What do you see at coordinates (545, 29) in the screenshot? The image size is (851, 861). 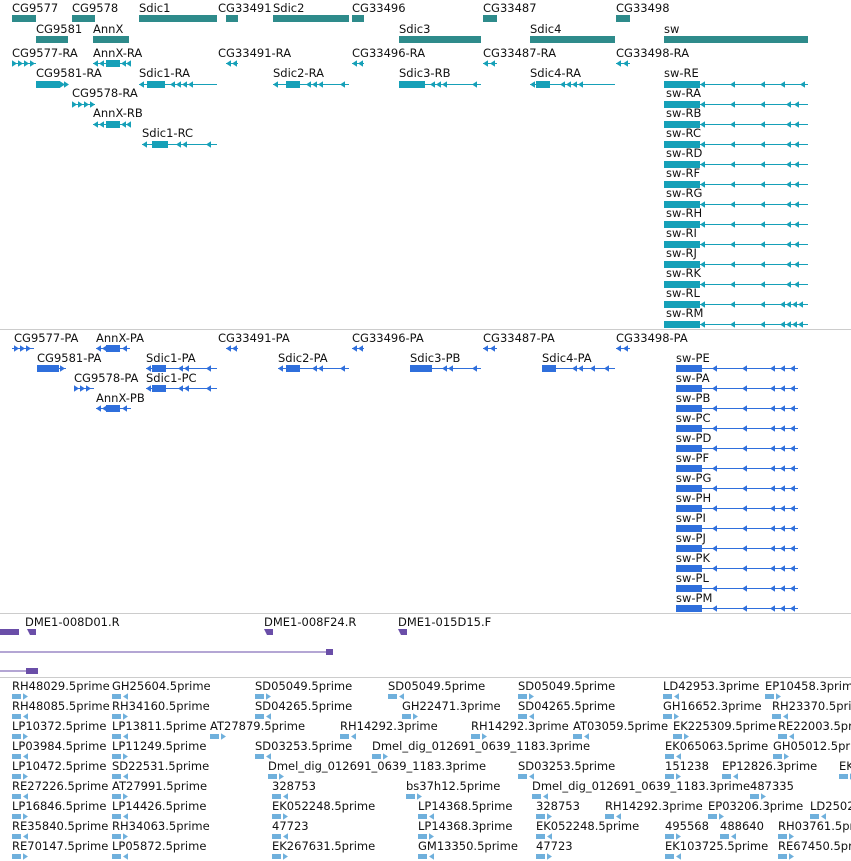 I see `gene-label: Sdic4` at bounding box center [545, 29].